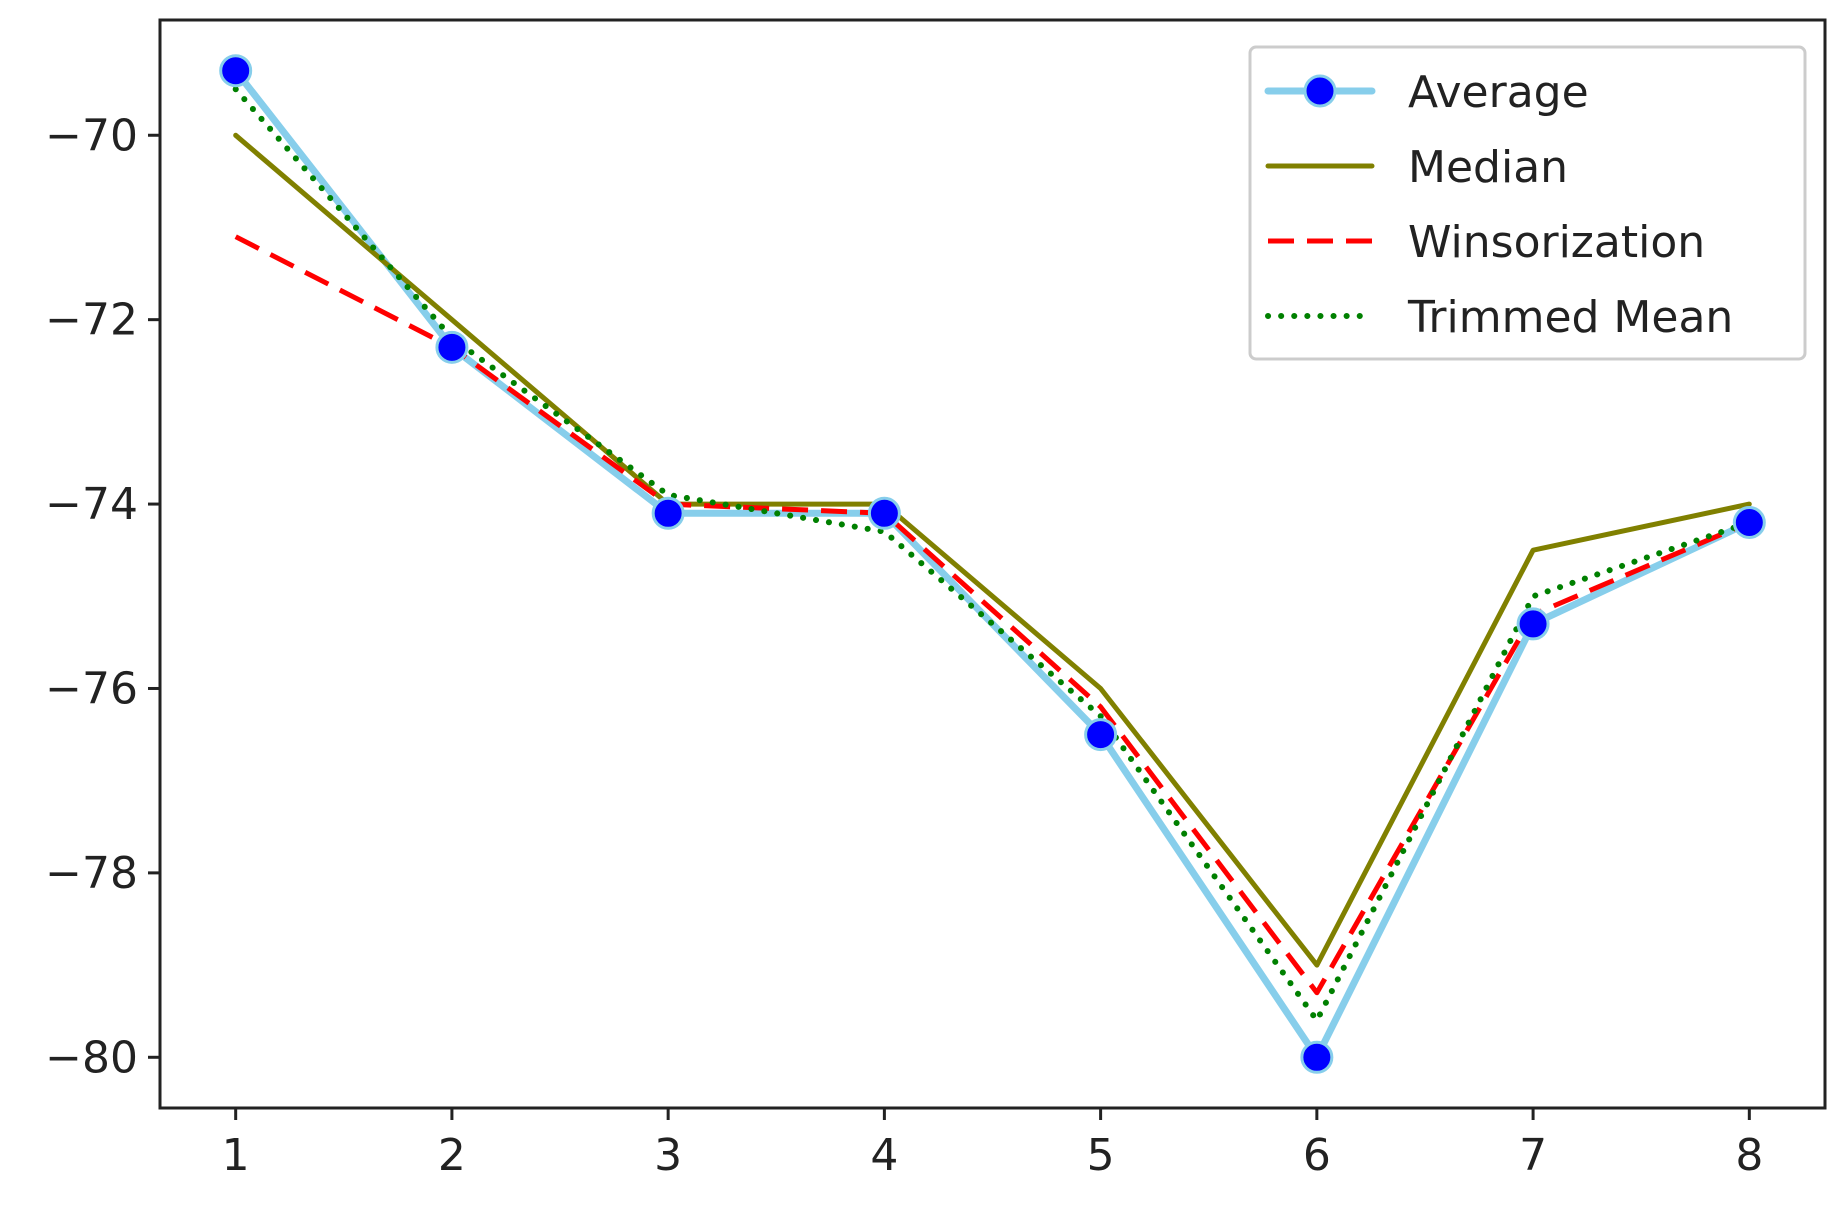 This screenshot has width=1846, height=1207. I want to click on legend: Average Median Winsorization Trimmed Mean, so click(1527, 203).